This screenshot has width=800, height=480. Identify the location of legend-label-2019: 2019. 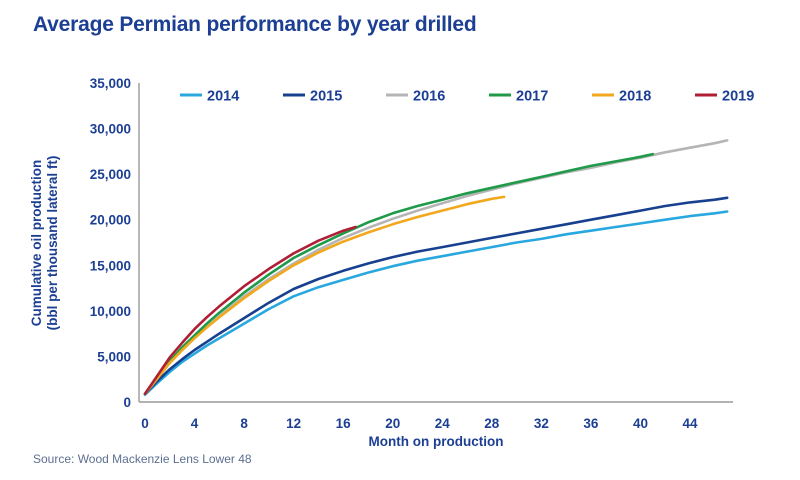
(738, 97).